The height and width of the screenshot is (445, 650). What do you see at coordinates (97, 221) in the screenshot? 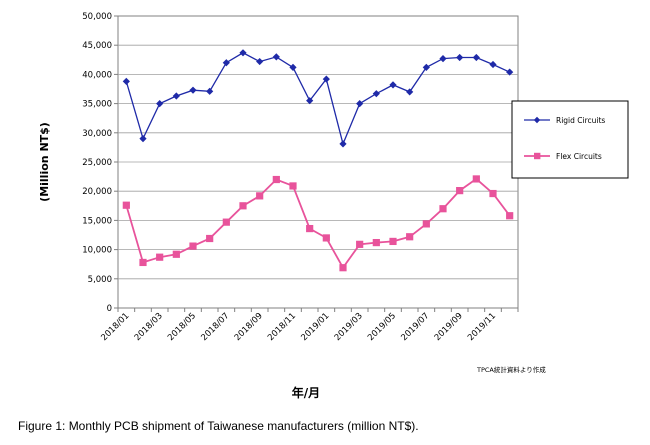
I see `y-tick-label: 15,000` at bounding box center [97, 221].